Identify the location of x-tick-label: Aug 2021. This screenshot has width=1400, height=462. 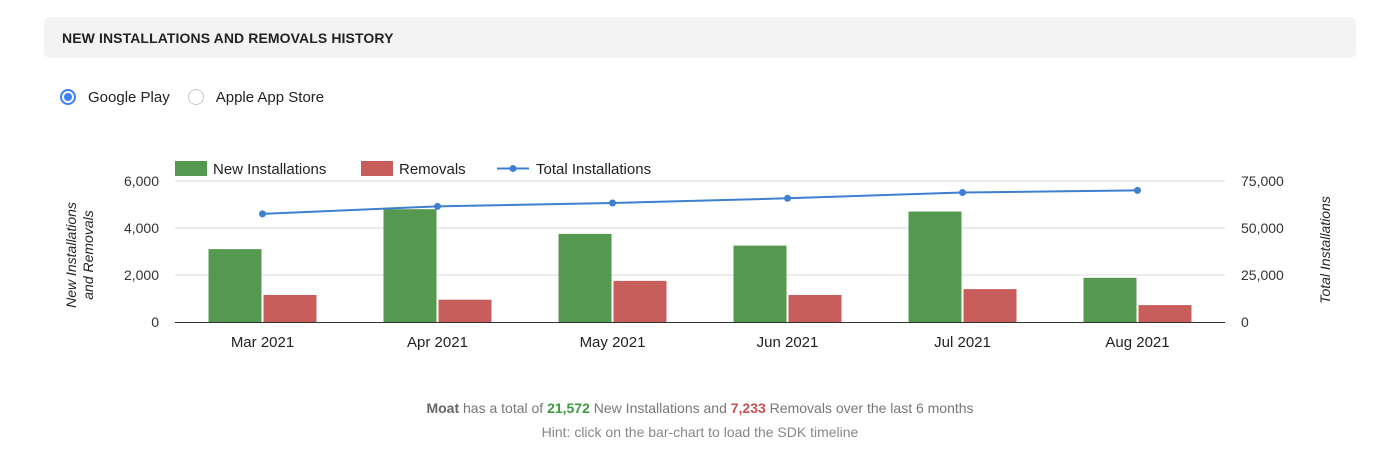
(1137, 342).